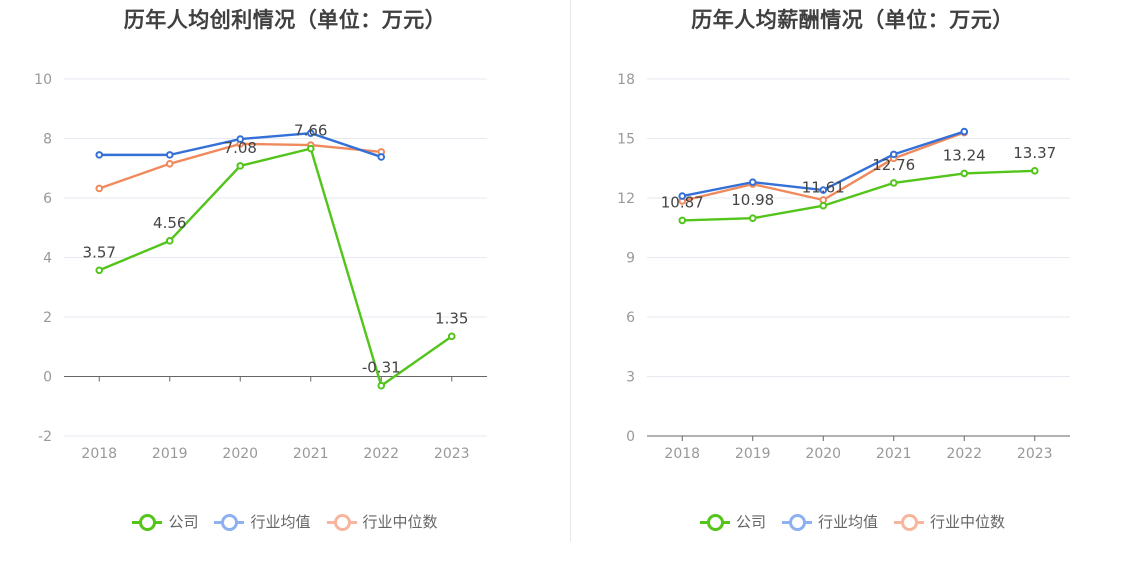  Describe the element at coordinates (285, 20) in the screenshot. I see `chart-title: 历年人均创利情况（单位：万元）` at that location.